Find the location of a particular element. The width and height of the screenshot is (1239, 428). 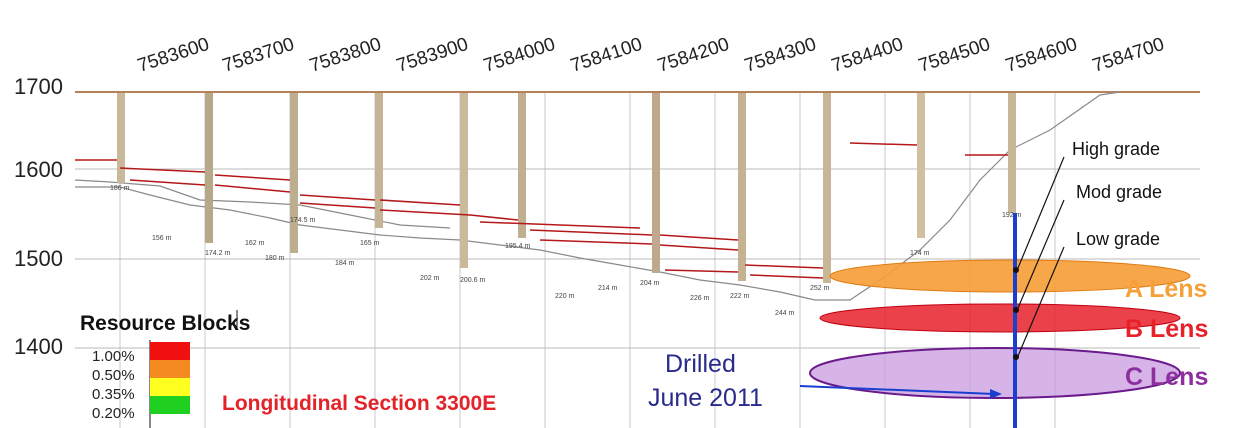

legend-label: 0.35% is located at coordinates (113, 394).